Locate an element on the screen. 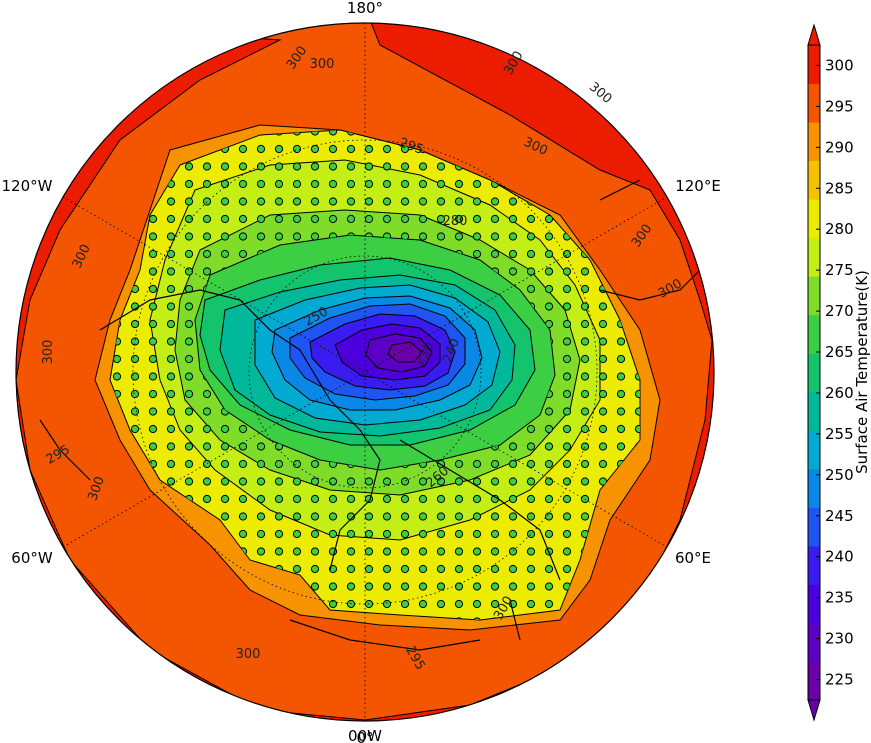 This screenshot has height=743, width=871. colorbar-tick-label: 280 is located at coordinates (839, 229).